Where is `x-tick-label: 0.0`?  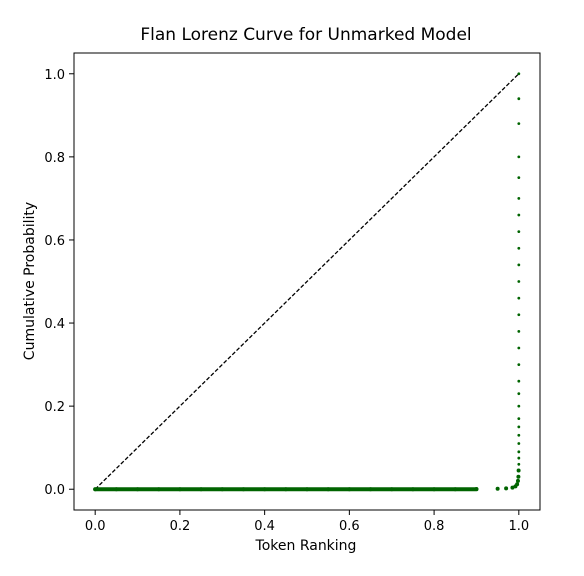 x-tick-label: 0.0 is located at coordinates (95, 526).